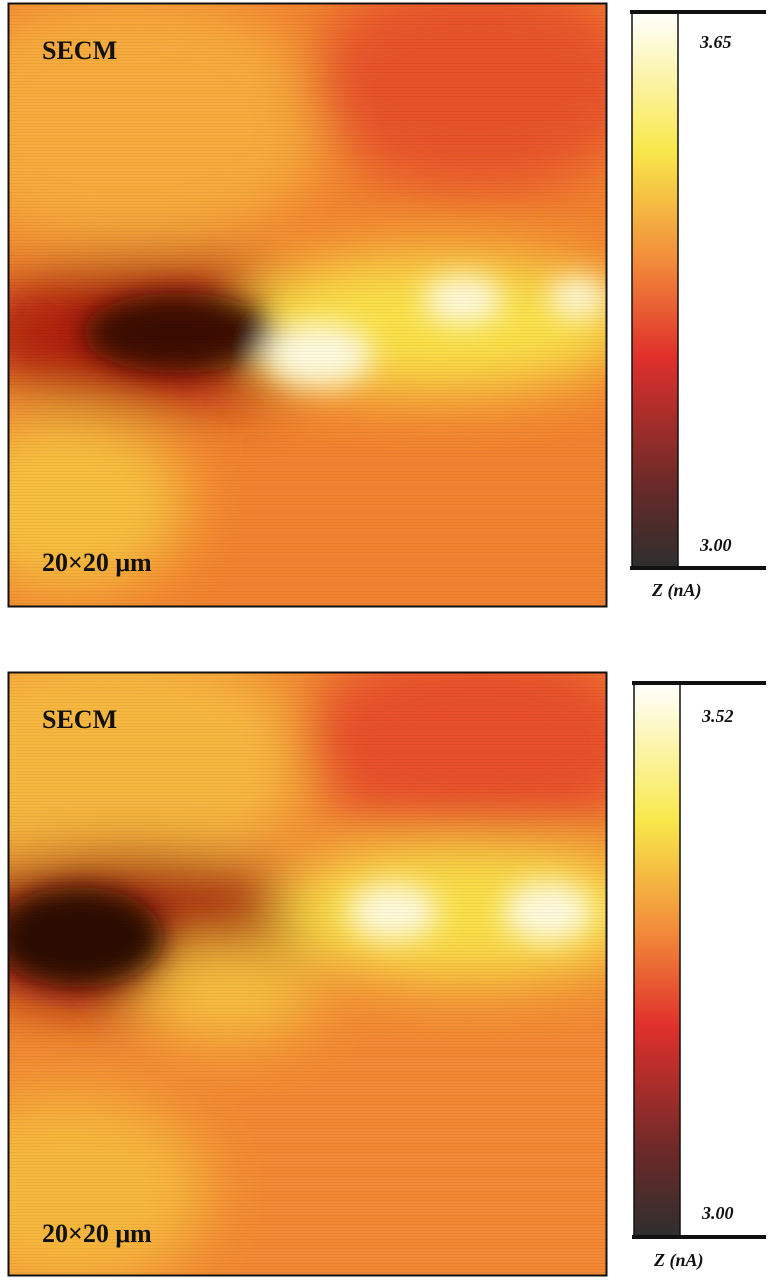 The image size is (769, 1280). What do you see at coordinates (699, 976) in the screenshot?
I see `colorbar: 3.52 3.00 Z (nA)` at bounding box center [699, 976].